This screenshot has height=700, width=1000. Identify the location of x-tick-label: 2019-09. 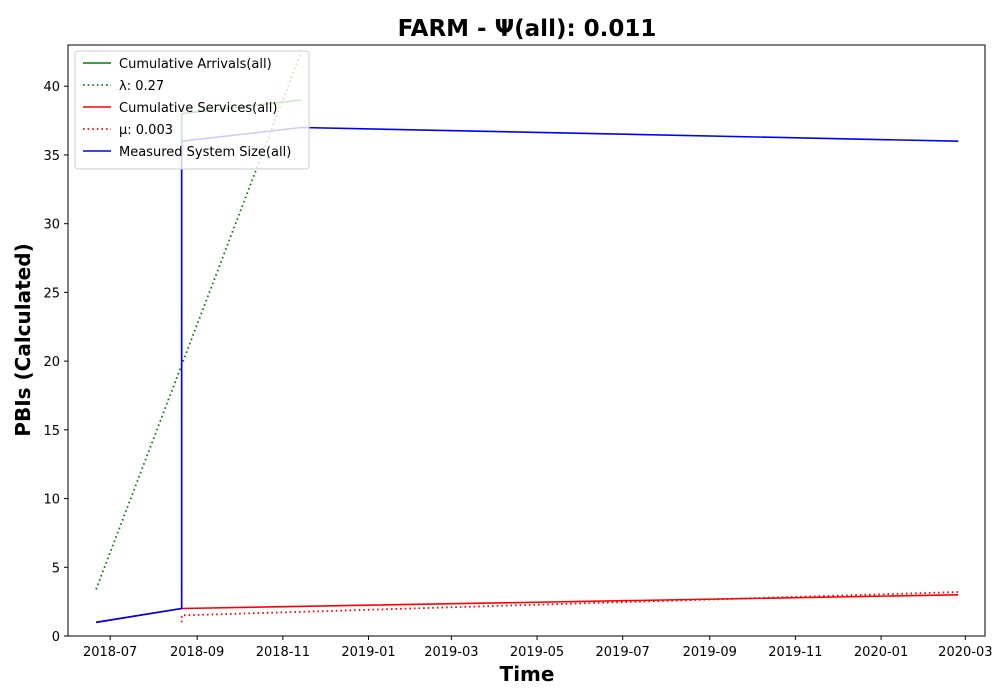
(710, 652).